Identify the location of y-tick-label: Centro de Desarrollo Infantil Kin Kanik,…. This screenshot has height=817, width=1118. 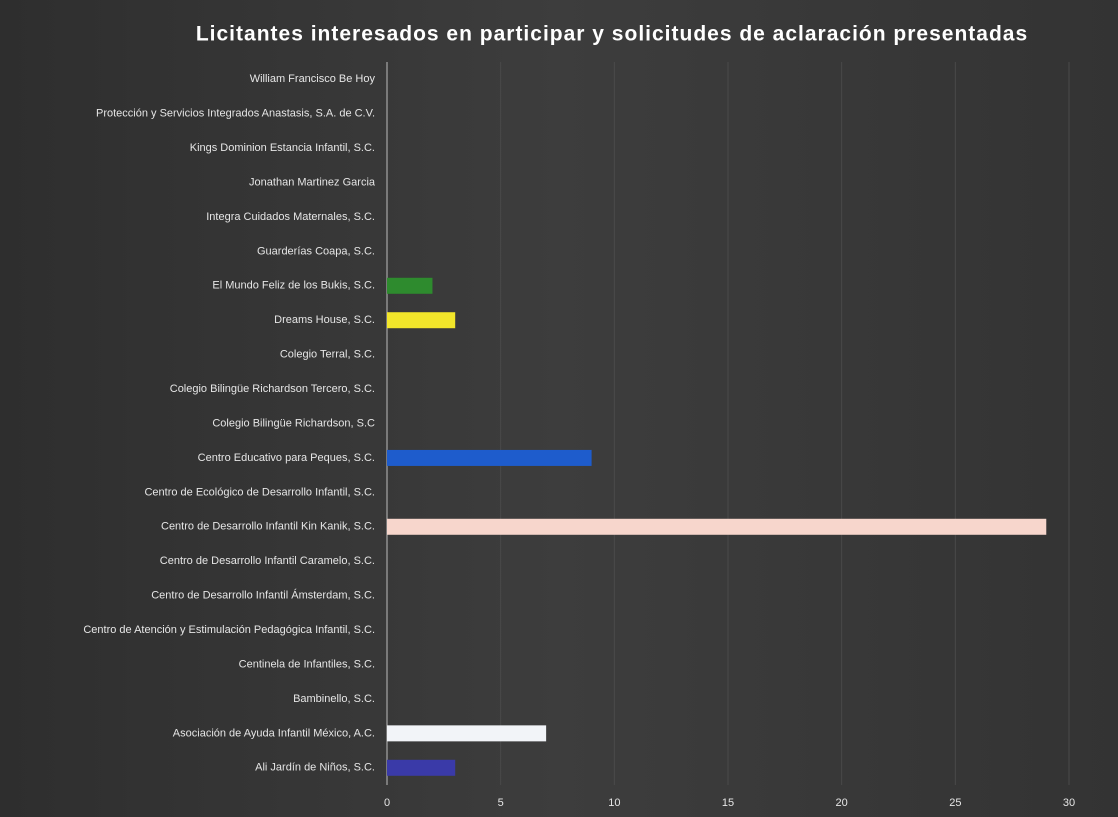
(268, 527).